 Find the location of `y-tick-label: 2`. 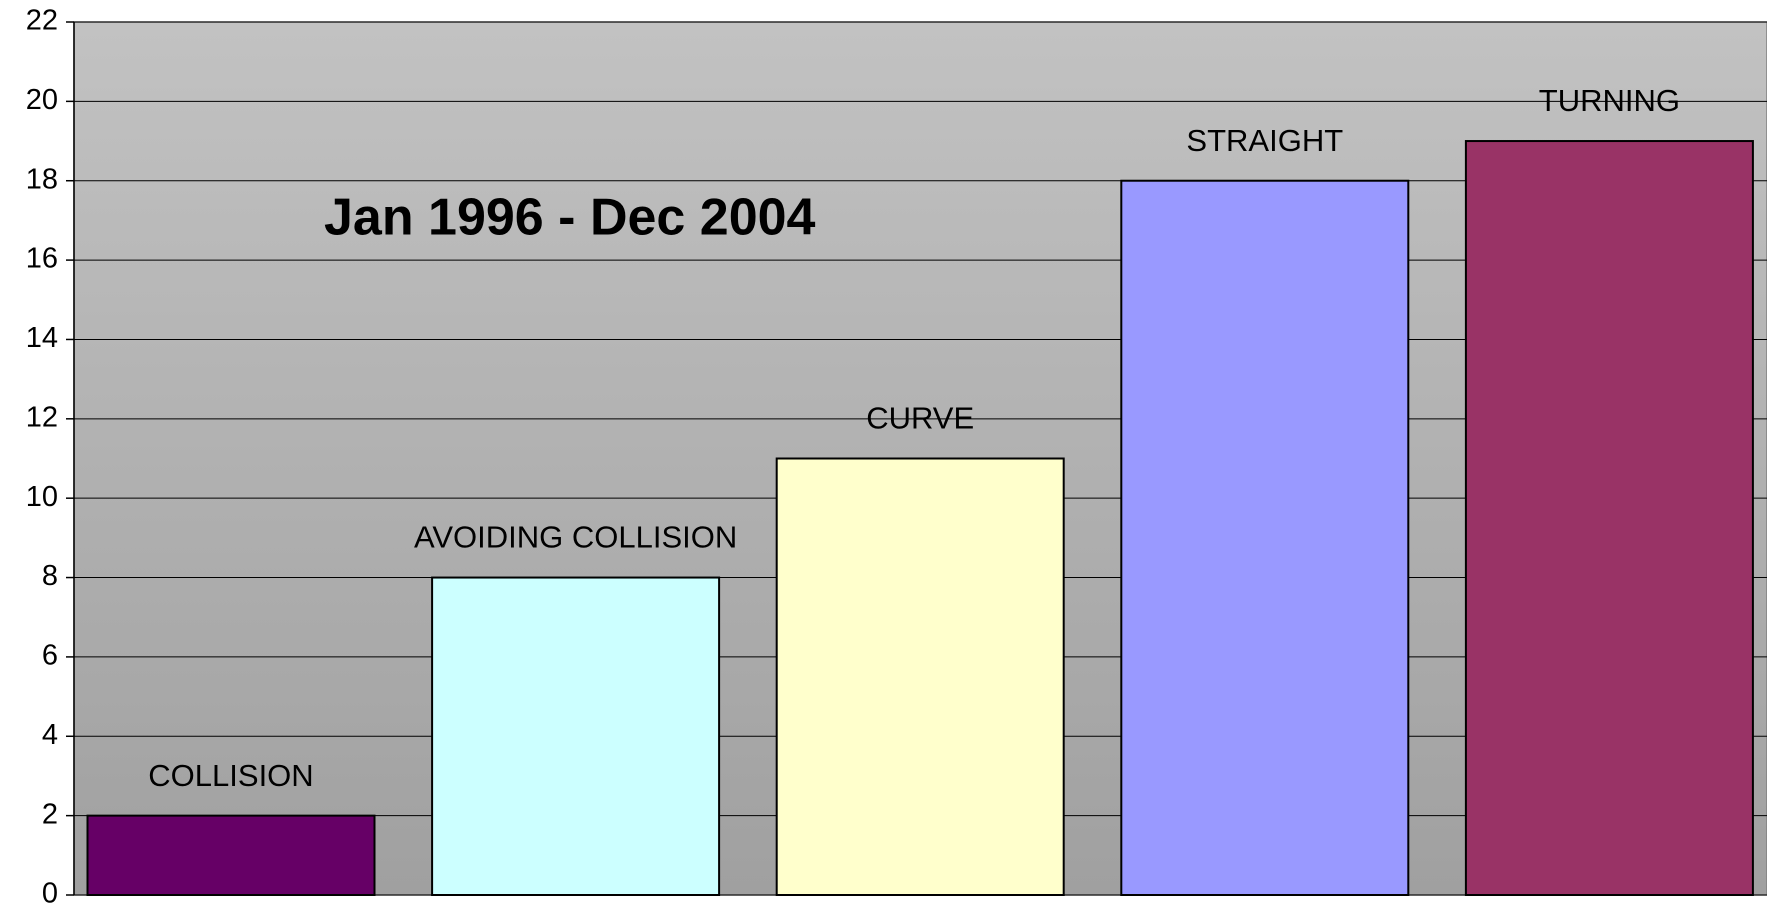

y-tick-label: 2 is located at coordinates (50, 814).